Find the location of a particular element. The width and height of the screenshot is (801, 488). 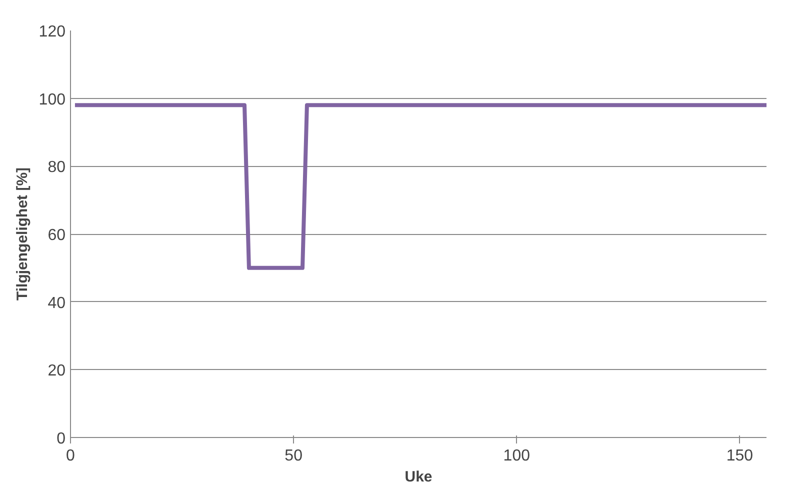

x-tick-label: 100 is located at coordinates (516, 456).